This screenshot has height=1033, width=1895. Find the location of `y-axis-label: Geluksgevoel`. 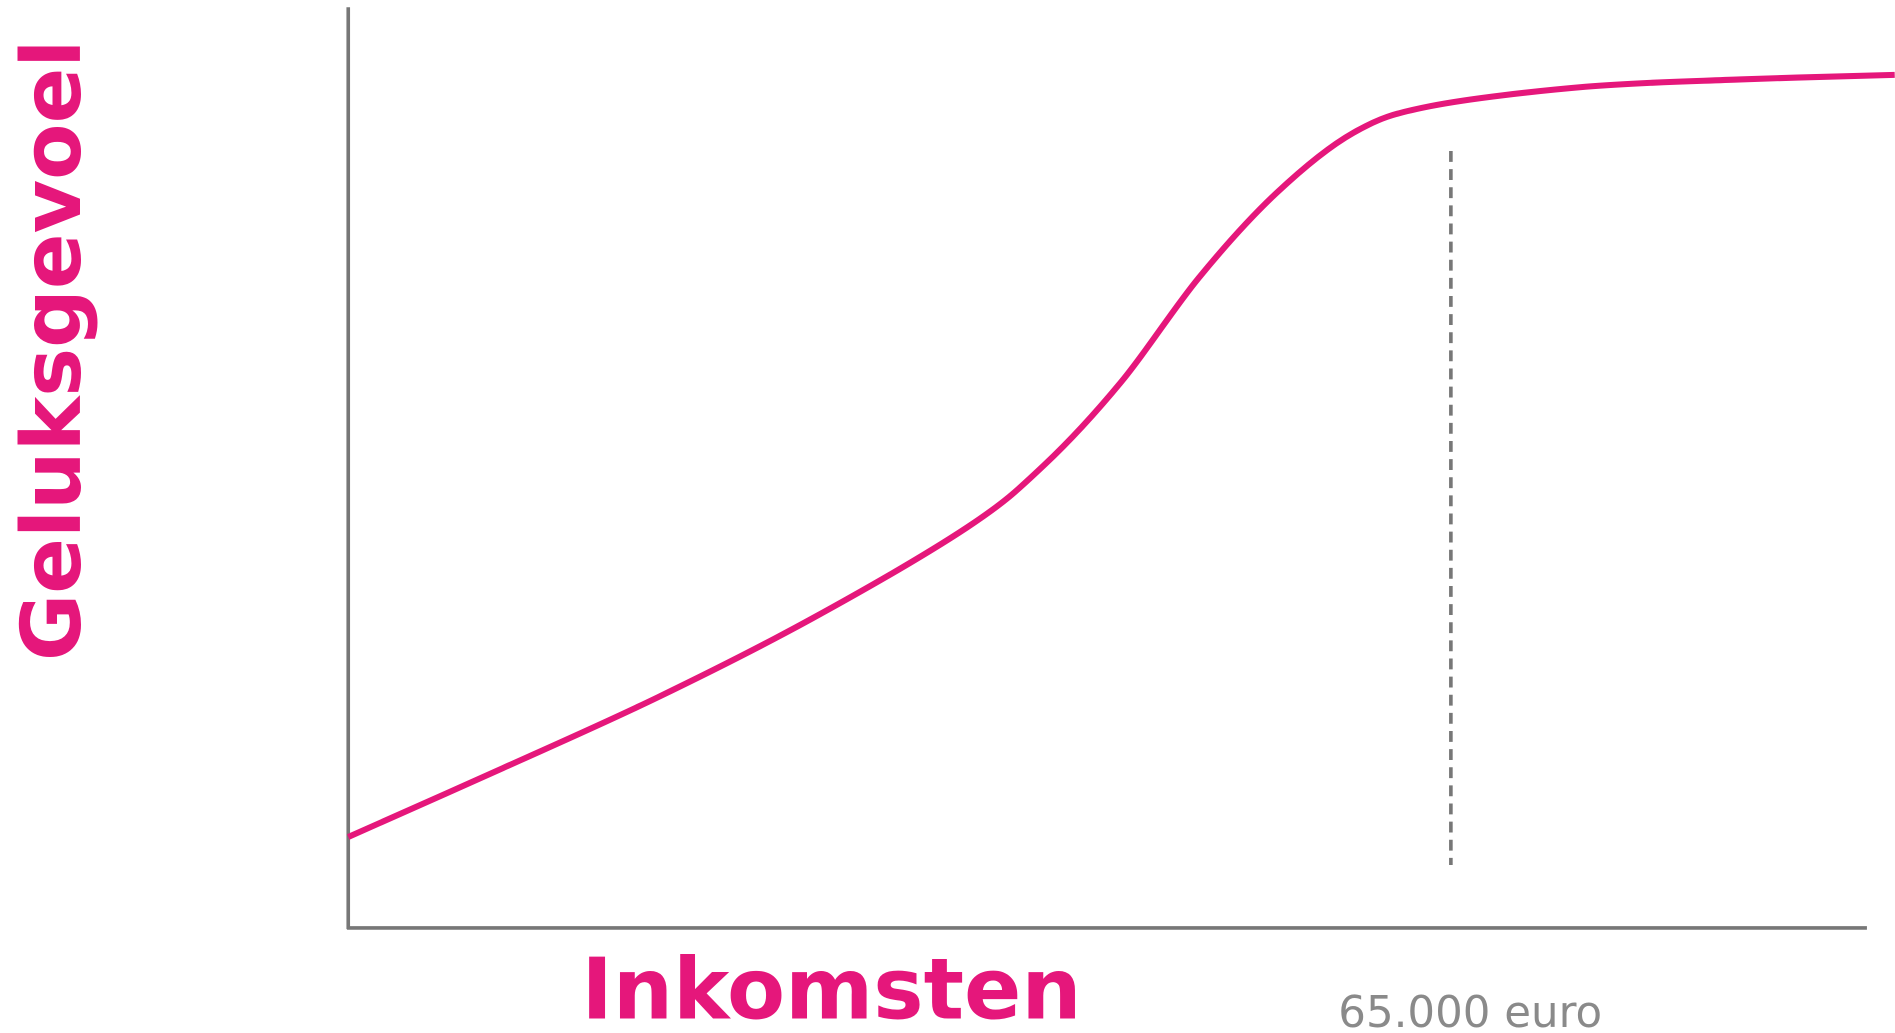

y-axis-label: Geluksgevoel is located at coordinates (52, 351).